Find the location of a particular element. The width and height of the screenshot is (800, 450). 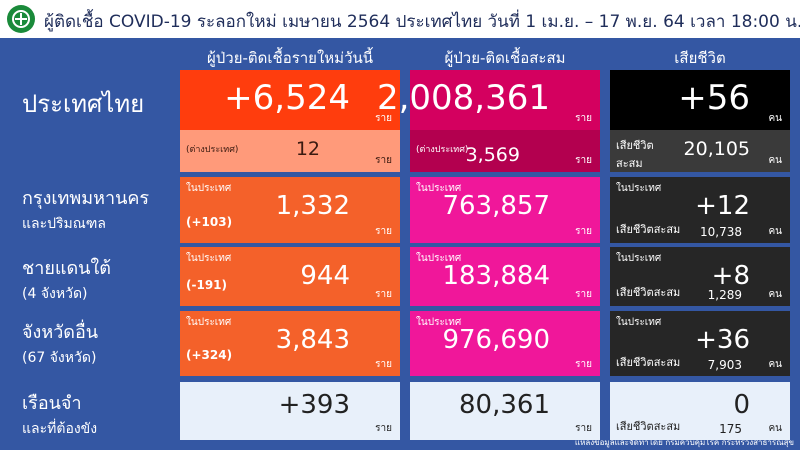

value: +56 is located at coordinates (714, 98).